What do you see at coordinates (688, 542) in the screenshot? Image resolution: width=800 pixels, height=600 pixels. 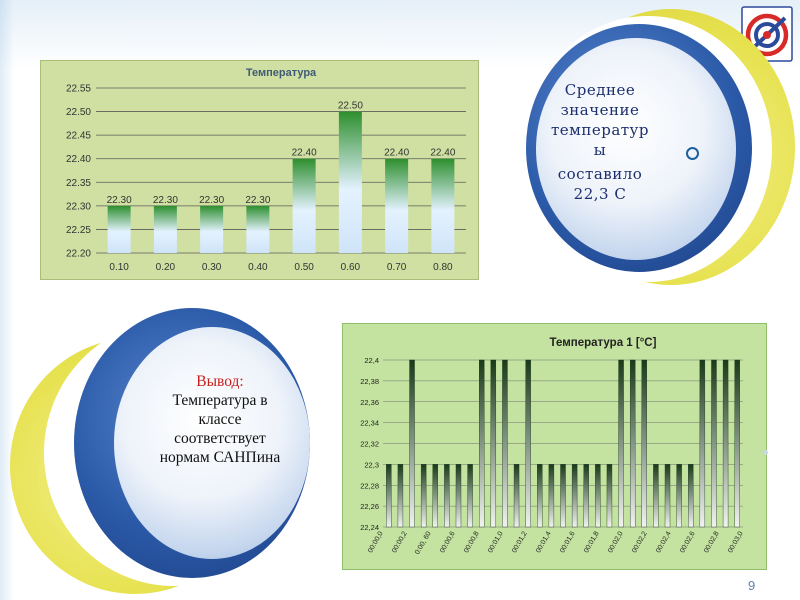 I see `chart2-xtick-label: 00:02,6` at bounding box center [688, 542].